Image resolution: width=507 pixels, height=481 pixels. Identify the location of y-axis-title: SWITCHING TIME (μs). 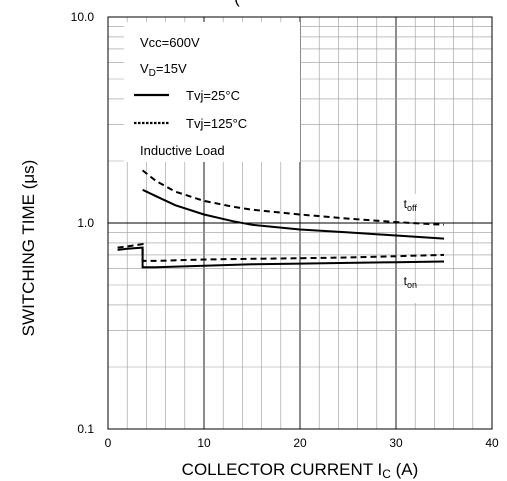
(28, 248).